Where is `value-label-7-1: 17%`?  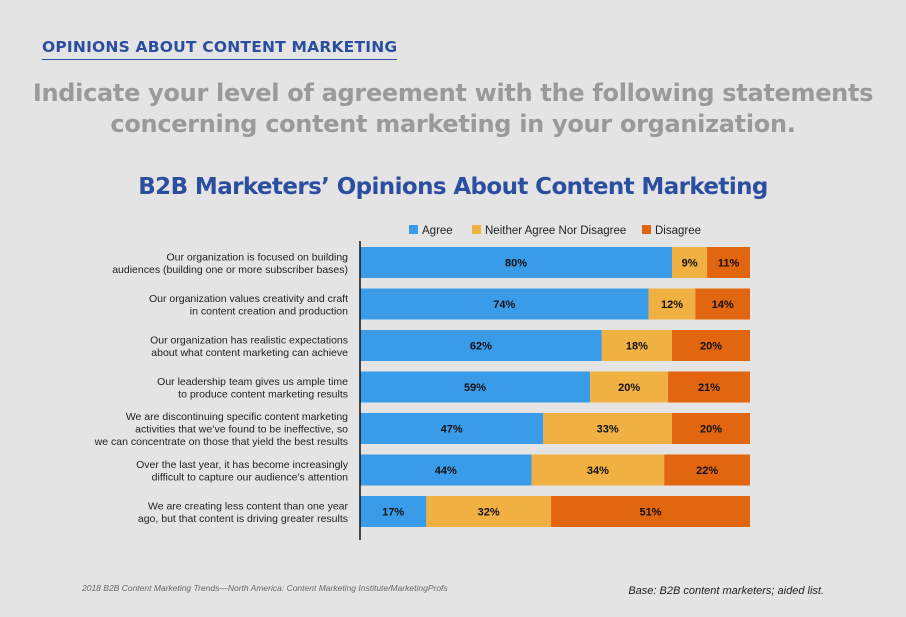 value-label-7-1: 17% is located at coordinates (393, 513).